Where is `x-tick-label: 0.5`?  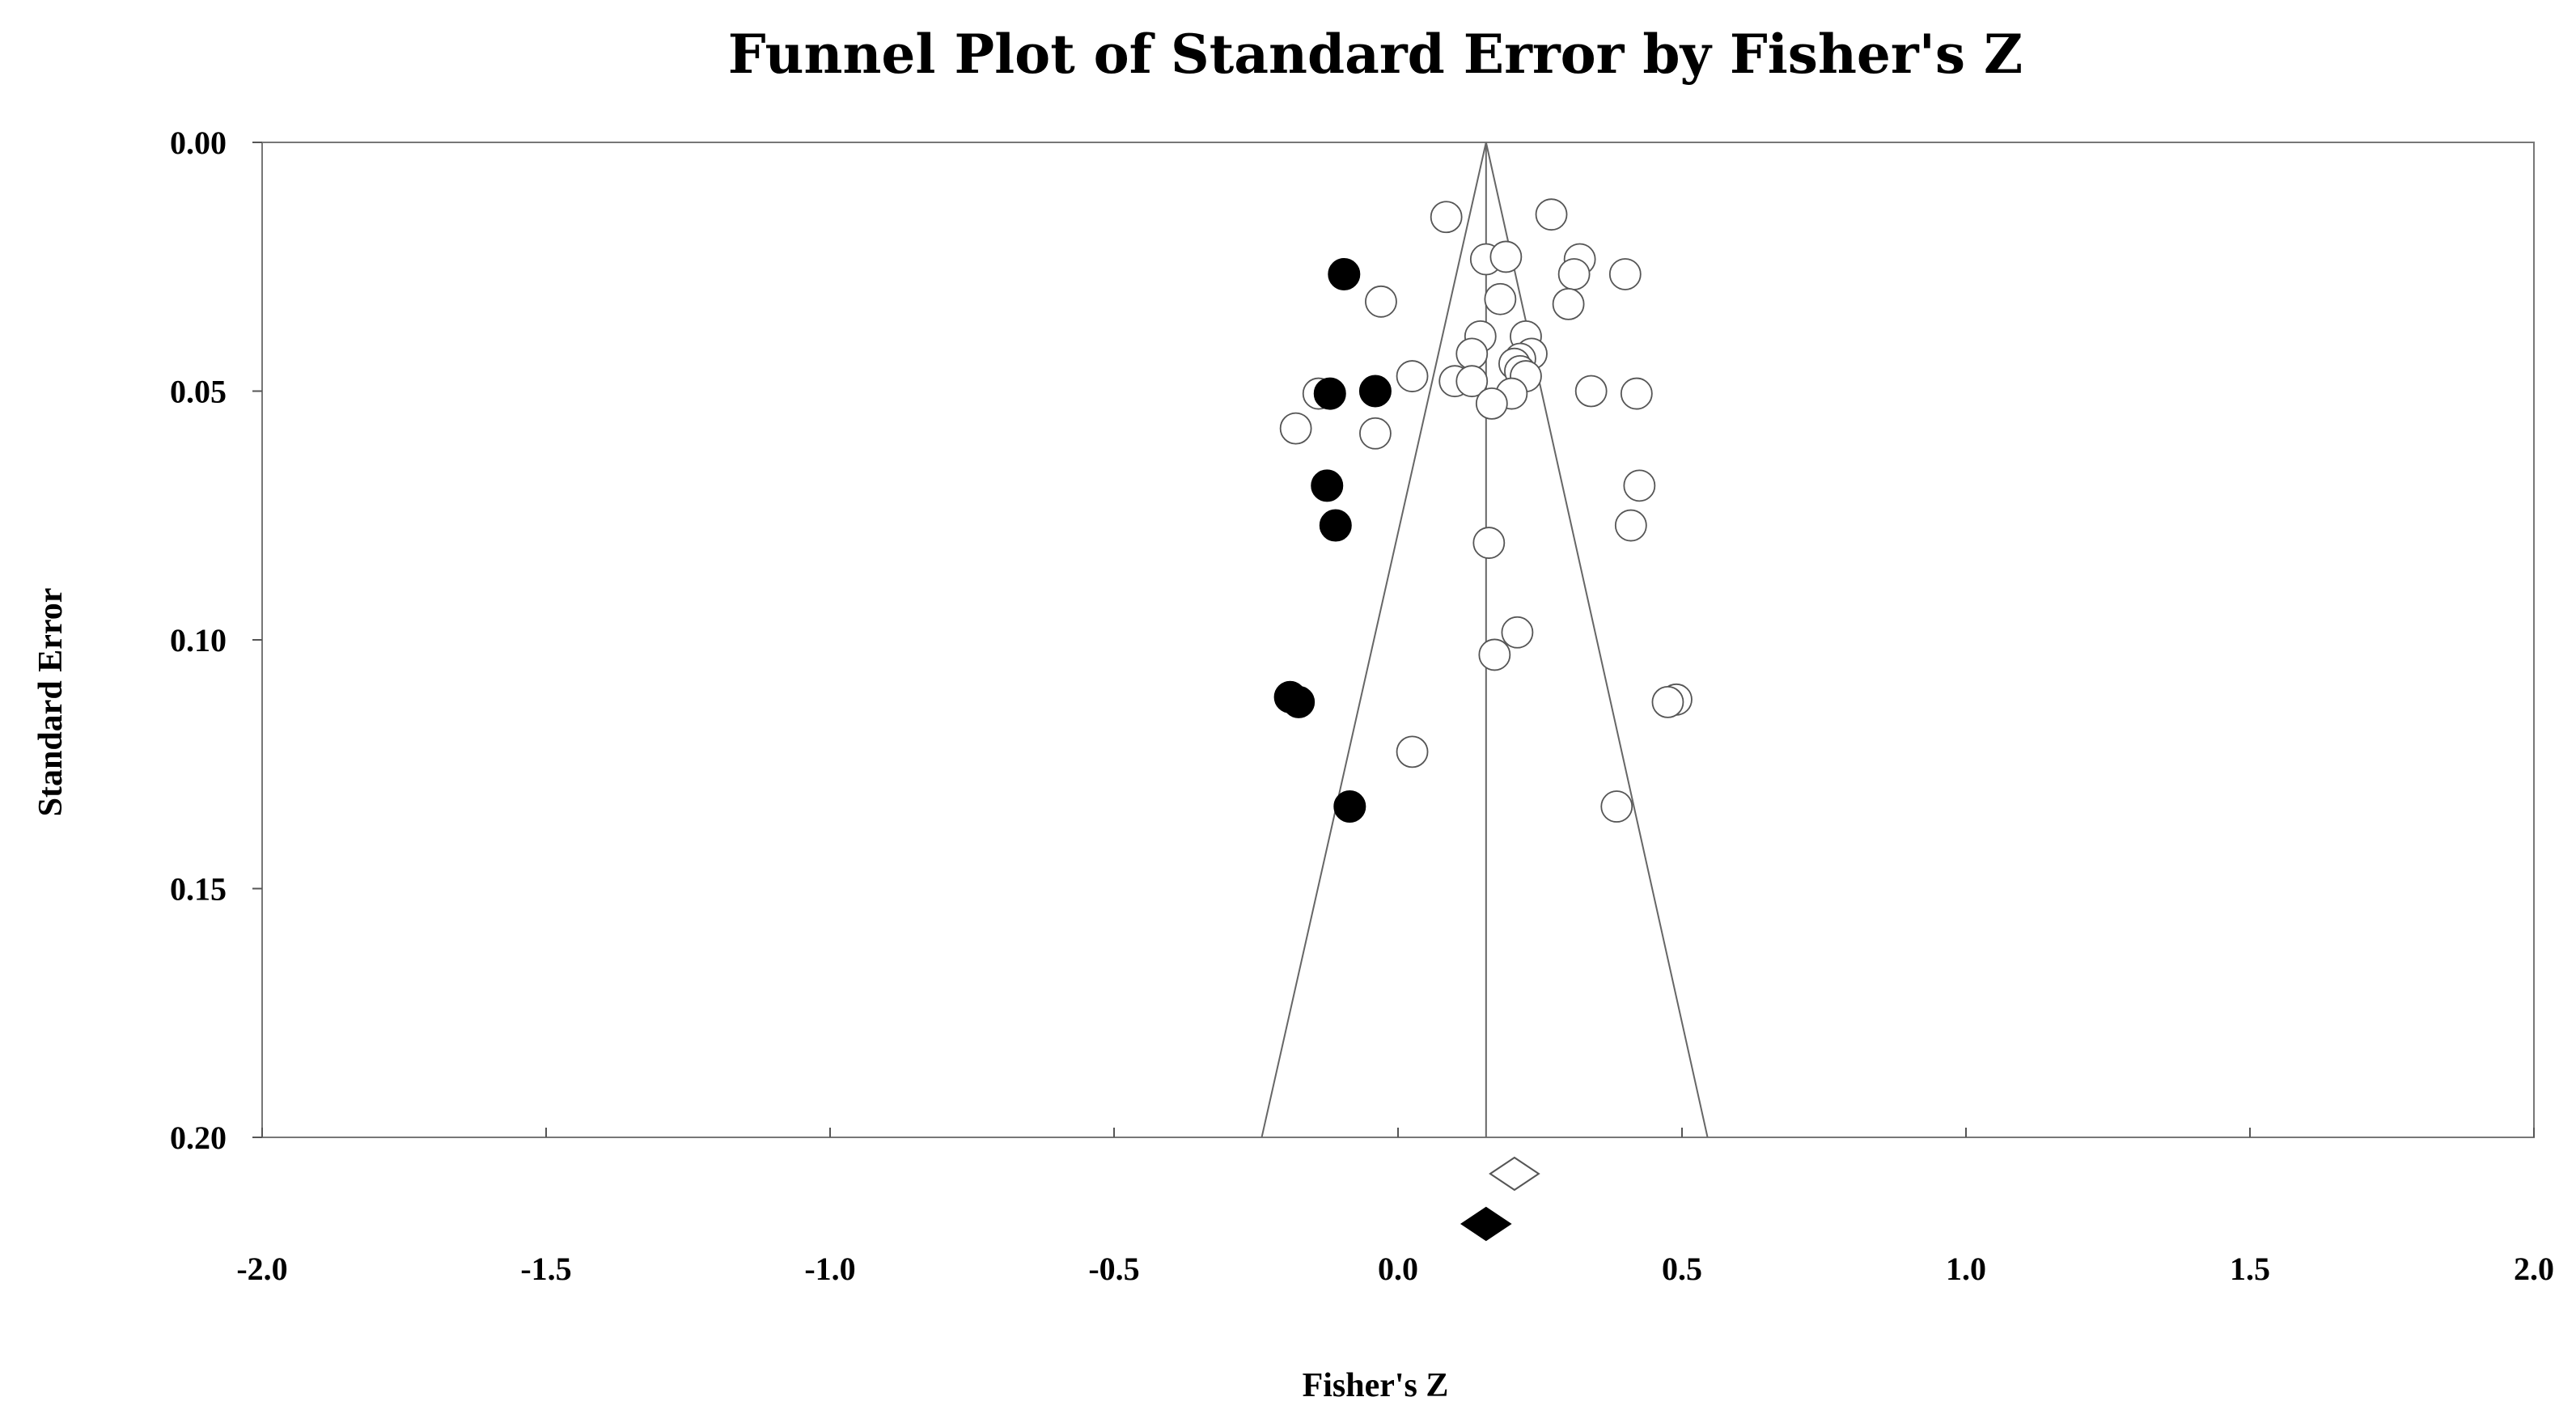
x-tick-label: 0.5 is located at coordinates (1682, 1269).